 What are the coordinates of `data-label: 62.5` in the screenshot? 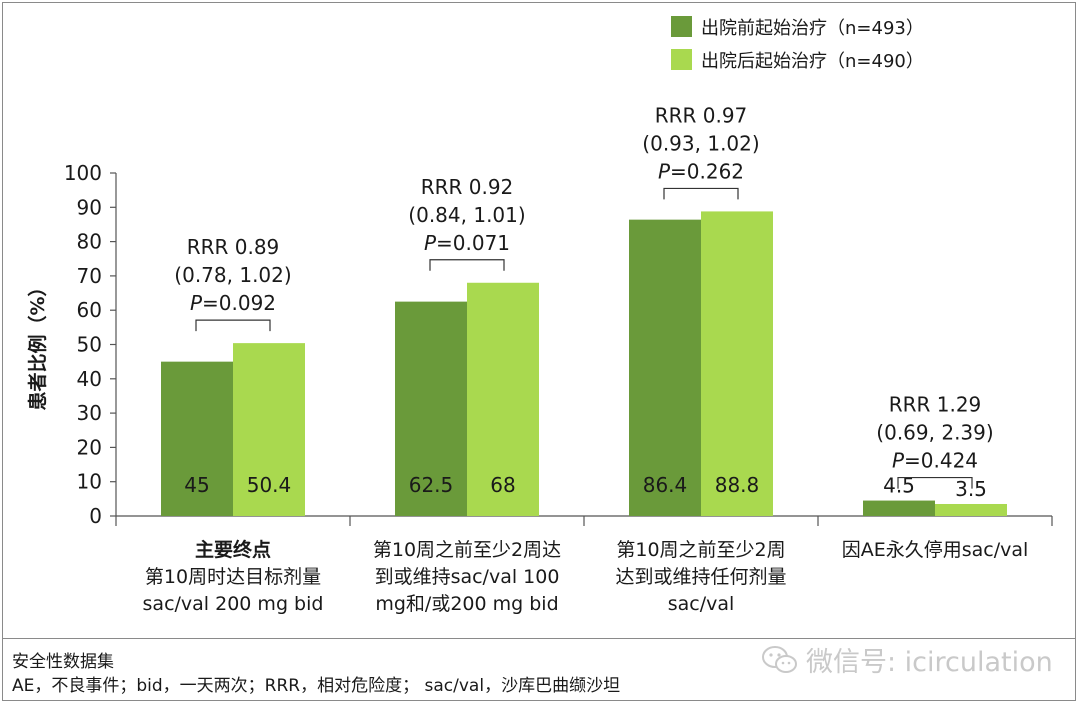 It's located at (431, 485).